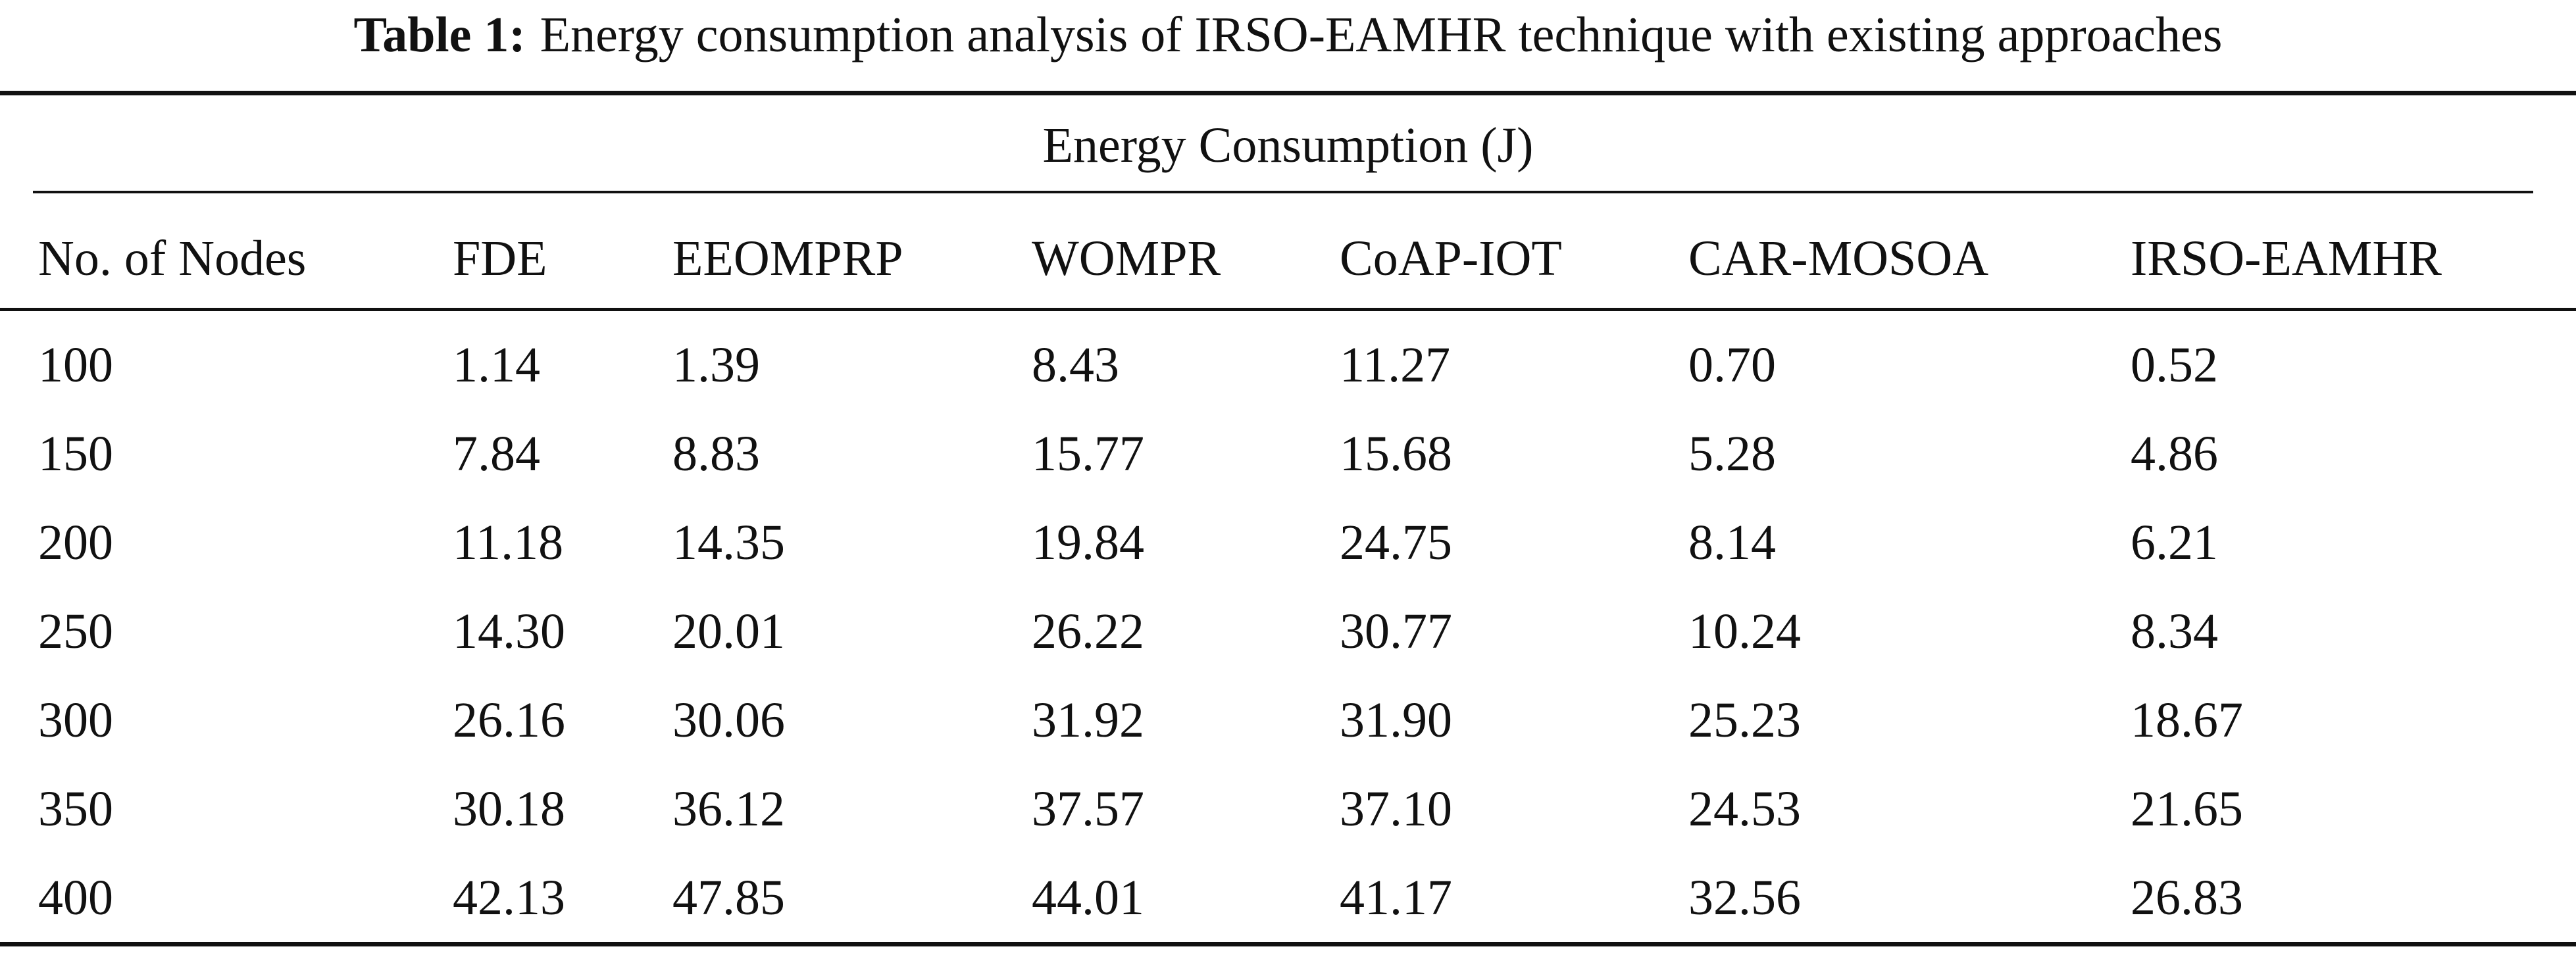  I want to click on cell-car-mosoa: 24.53, so click(1745, 809).